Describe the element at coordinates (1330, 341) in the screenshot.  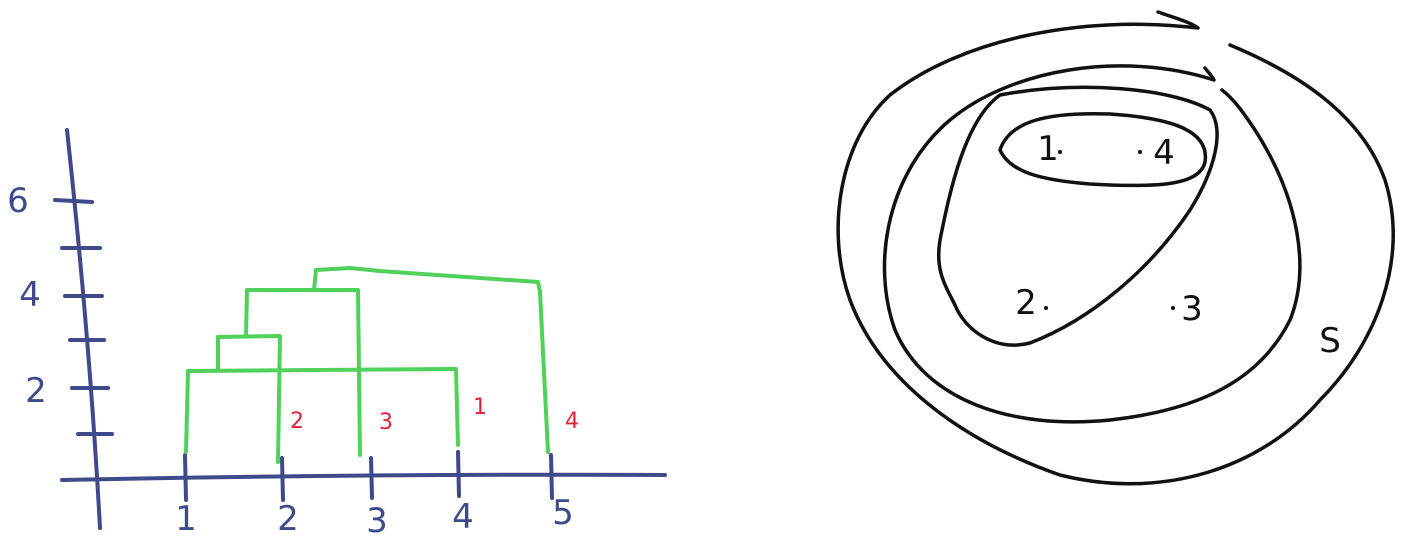
I see `set-label: S` at that location.